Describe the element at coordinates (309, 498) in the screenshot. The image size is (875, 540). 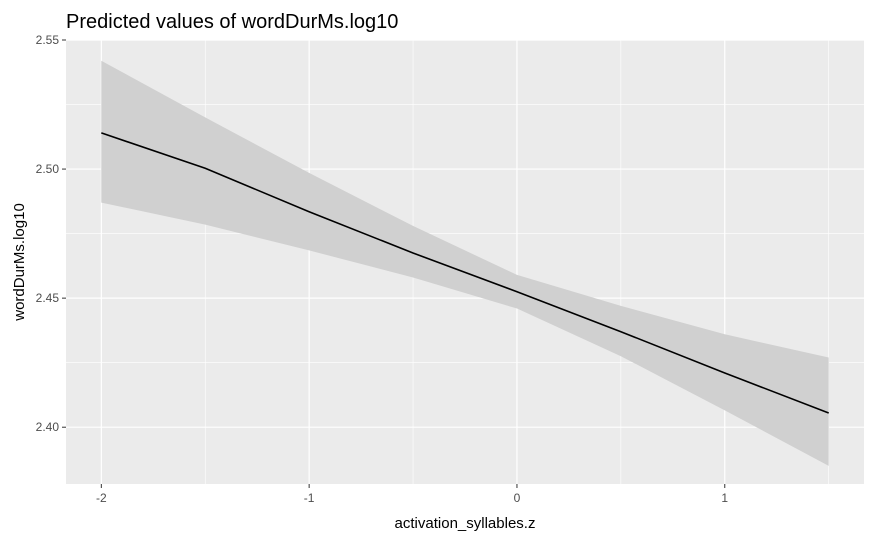
I see `x-tick-label: -1` at that location.